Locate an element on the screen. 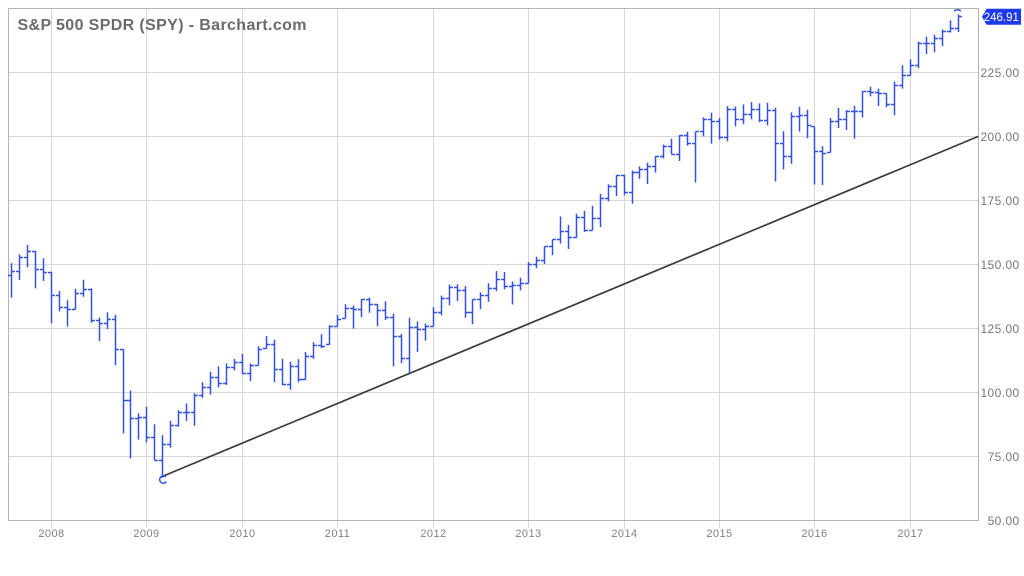  svg-text: 2009 is located at coordinates (146, 534).